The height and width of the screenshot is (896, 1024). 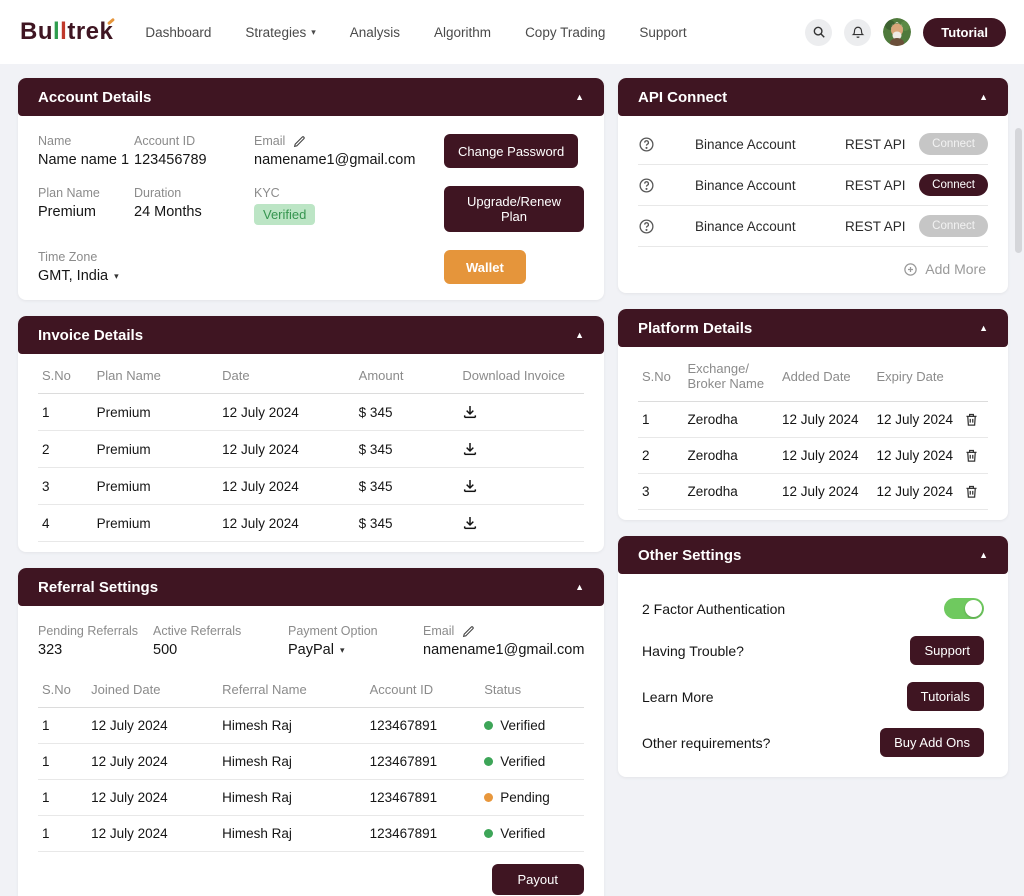 I want to click on field-kyc: KYC Verified, so click(x=349, y=209).